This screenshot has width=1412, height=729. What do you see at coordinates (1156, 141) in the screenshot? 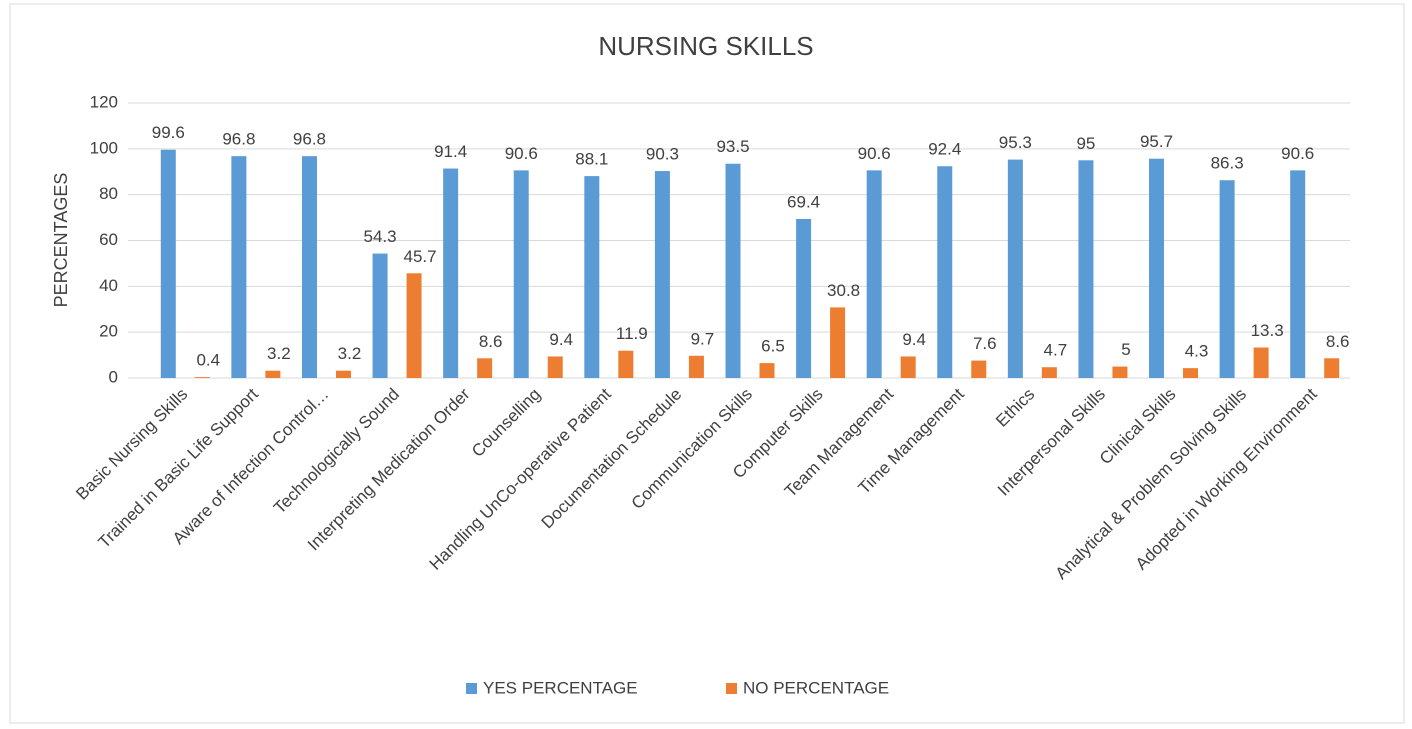
I see `data-label: 95.7` at bounding box center [1156, 141].